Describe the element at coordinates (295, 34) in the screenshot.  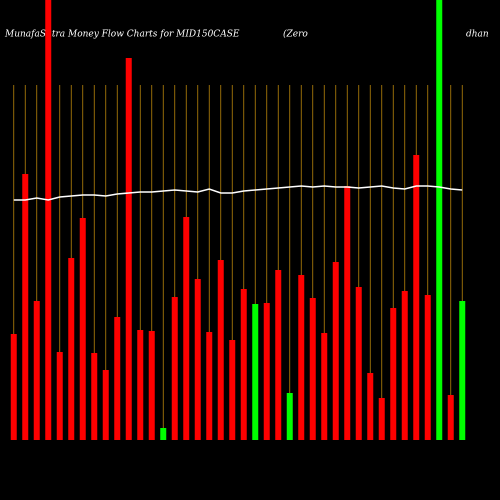
I see `chart-subtitle: (Zero` at that location.